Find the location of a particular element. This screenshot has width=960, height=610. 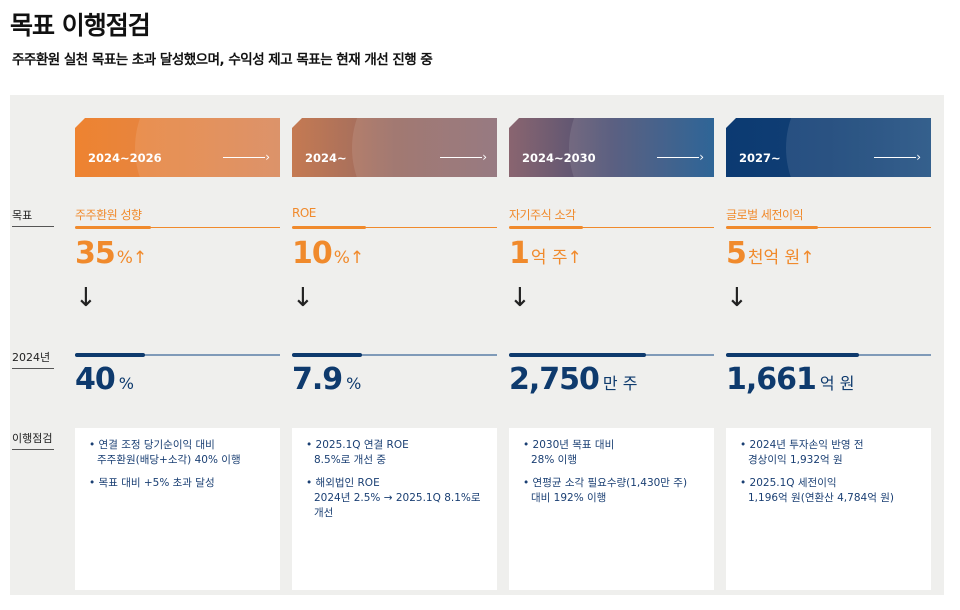

goal-value: 10 %↑ is located at coordinates (328, 253).